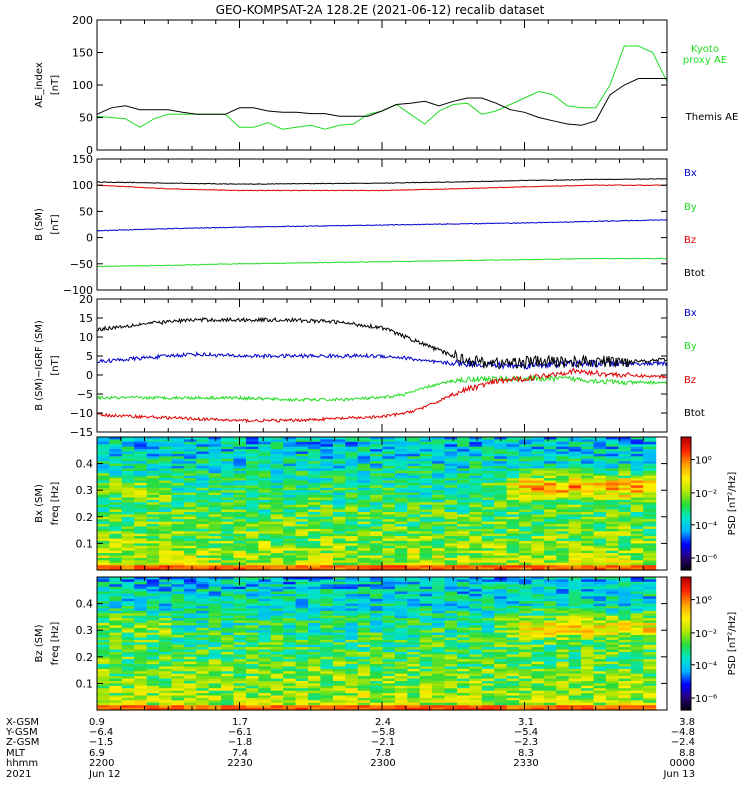 The image size is (750, 800). Describe the element at coordinates (690, 313) in the screenshot. I see `legend-label: Bx` at that location.